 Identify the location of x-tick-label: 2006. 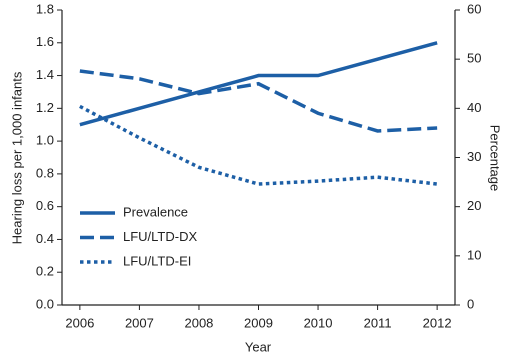
(79, 322).